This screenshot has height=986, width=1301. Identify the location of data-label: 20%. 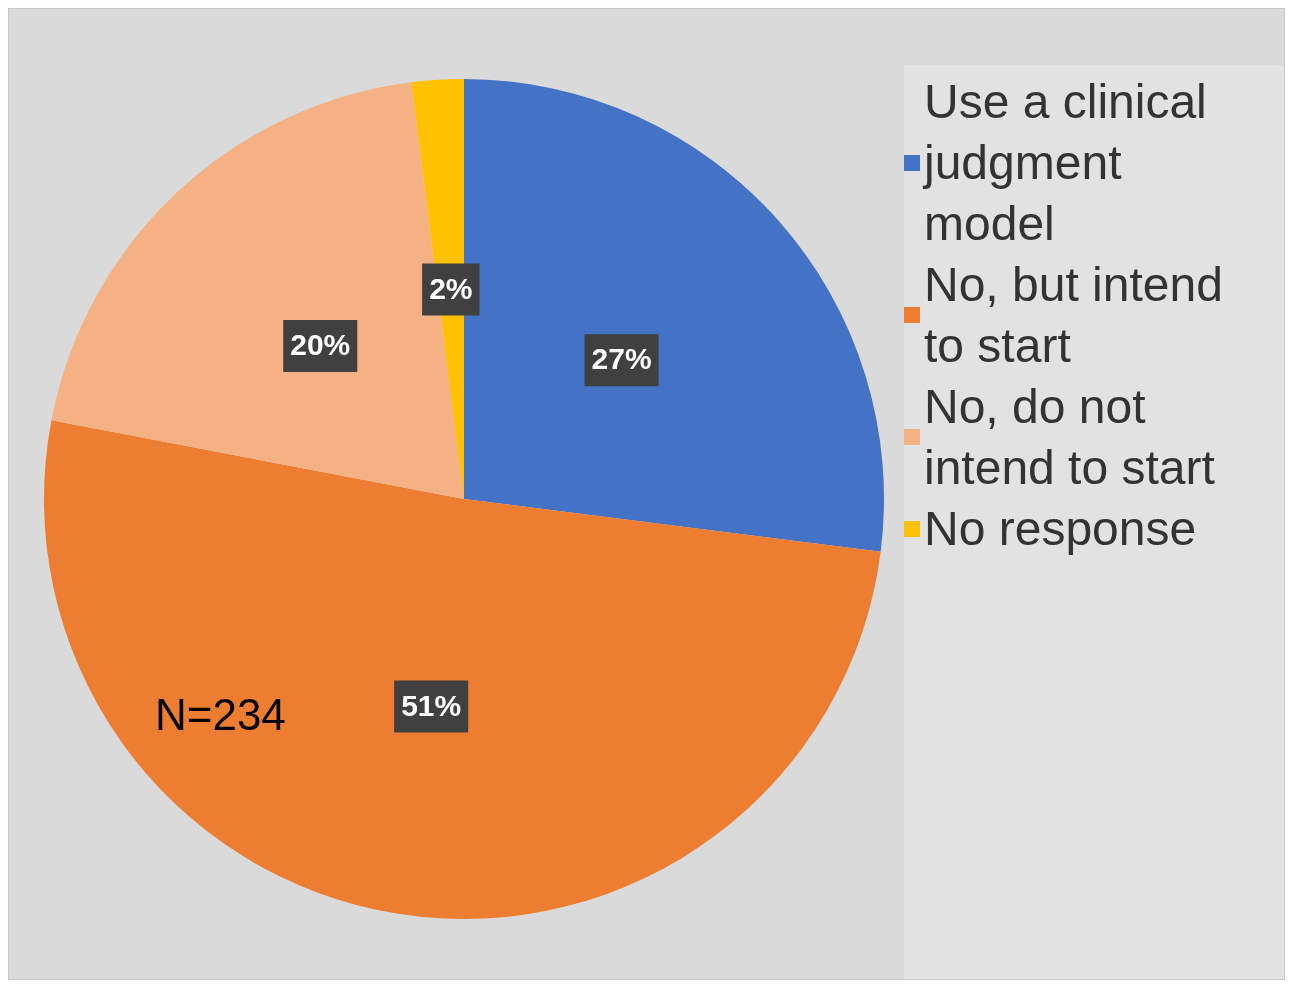
(320, 345).